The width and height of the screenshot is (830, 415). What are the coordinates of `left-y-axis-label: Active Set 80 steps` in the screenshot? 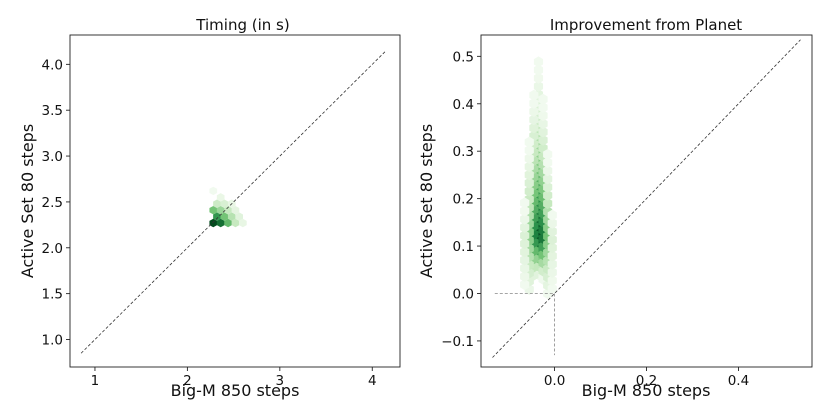 It's located at (27, 201).